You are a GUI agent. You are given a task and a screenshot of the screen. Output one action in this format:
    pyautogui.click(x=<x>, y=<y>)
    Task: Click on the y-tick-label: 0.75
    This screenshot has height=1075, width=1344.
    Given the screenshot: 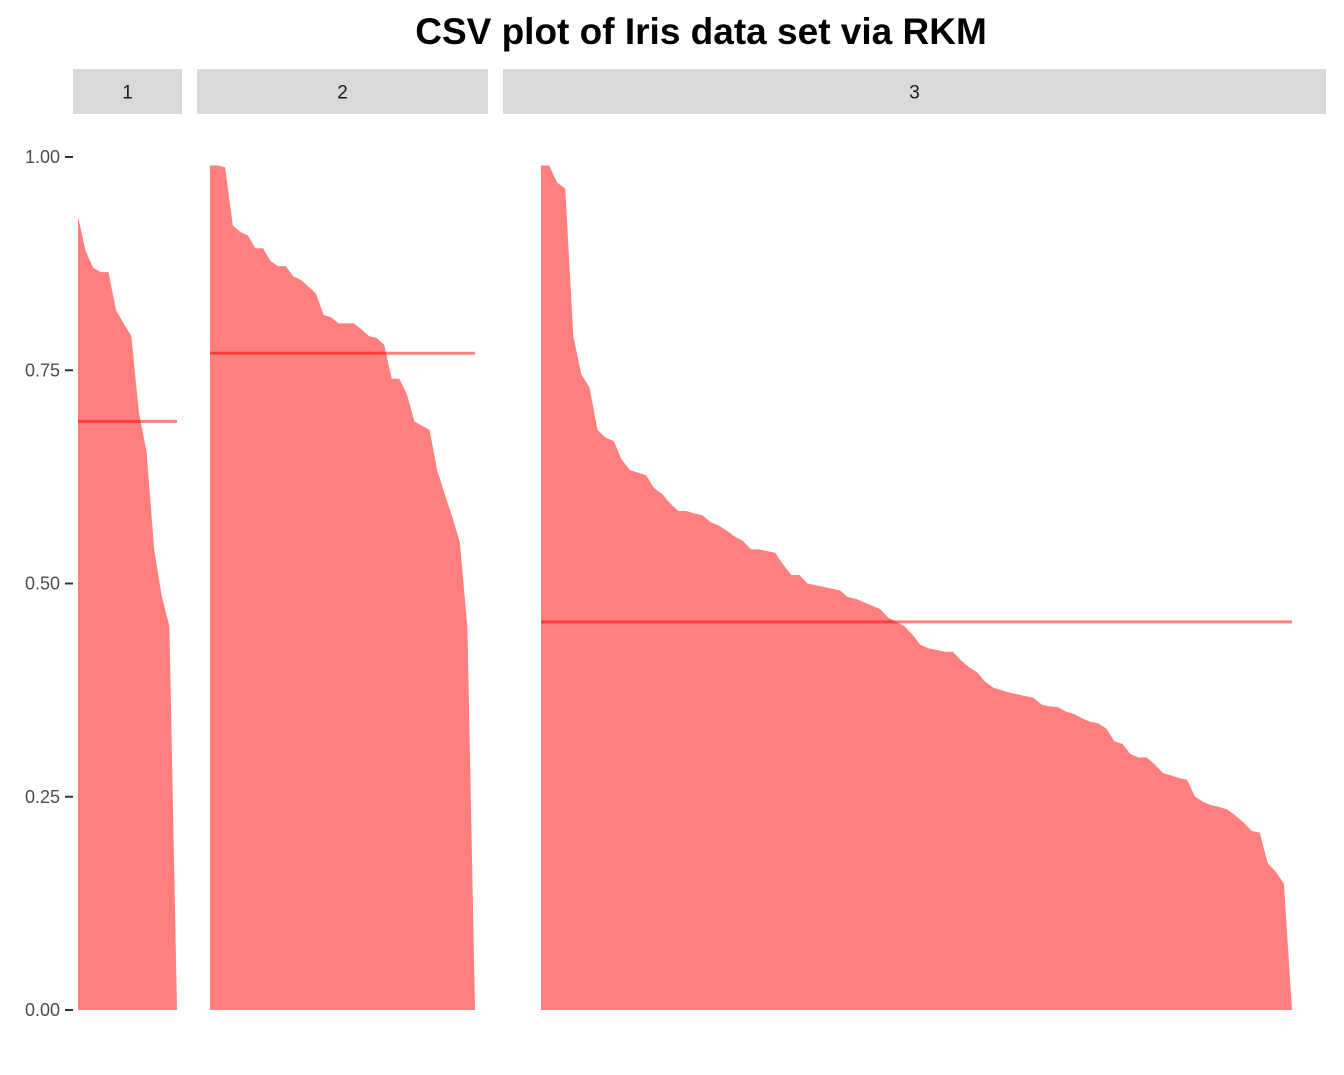 What is the action you would take?
    pyautogui.click(x=42, y=370)
    